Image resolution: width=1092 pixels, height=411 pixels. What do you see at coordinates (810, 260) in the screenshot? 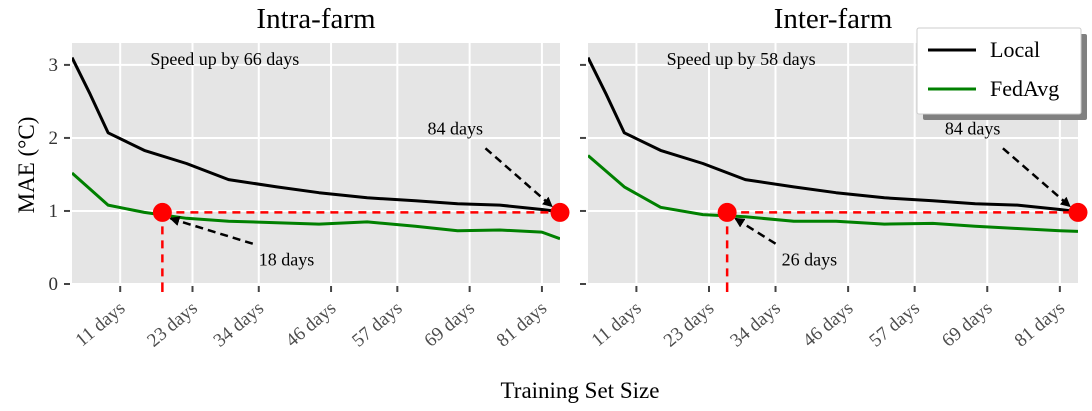
I see `annotation-text: 26 days` at bounding box center [810, 260].